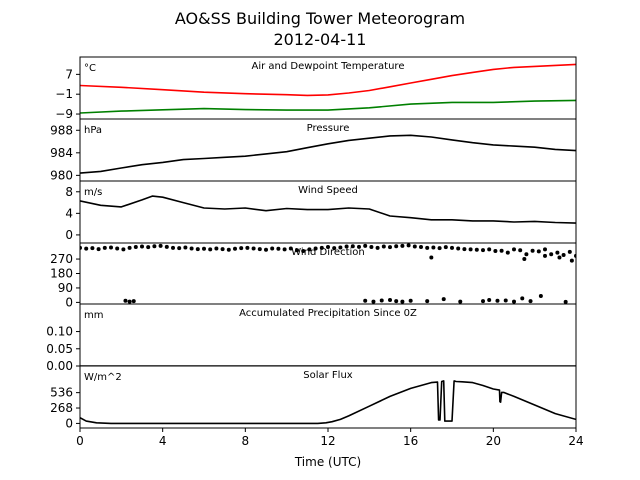 This screenshot has height=480, width=640. Describe the element at coordinates (59, 332) in the screenshot. I see `y-tick-label: 0.10` at that location.